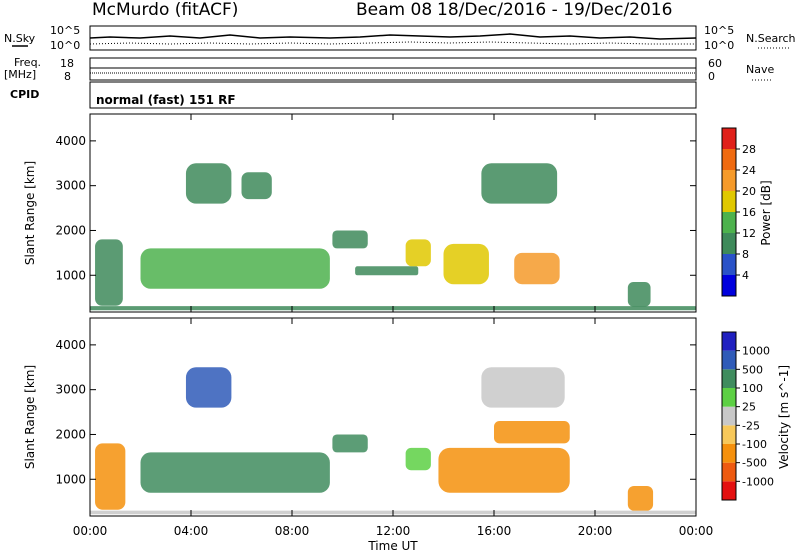  I want to click on colorbar-tick-label-0: 28, so click(749, 149).